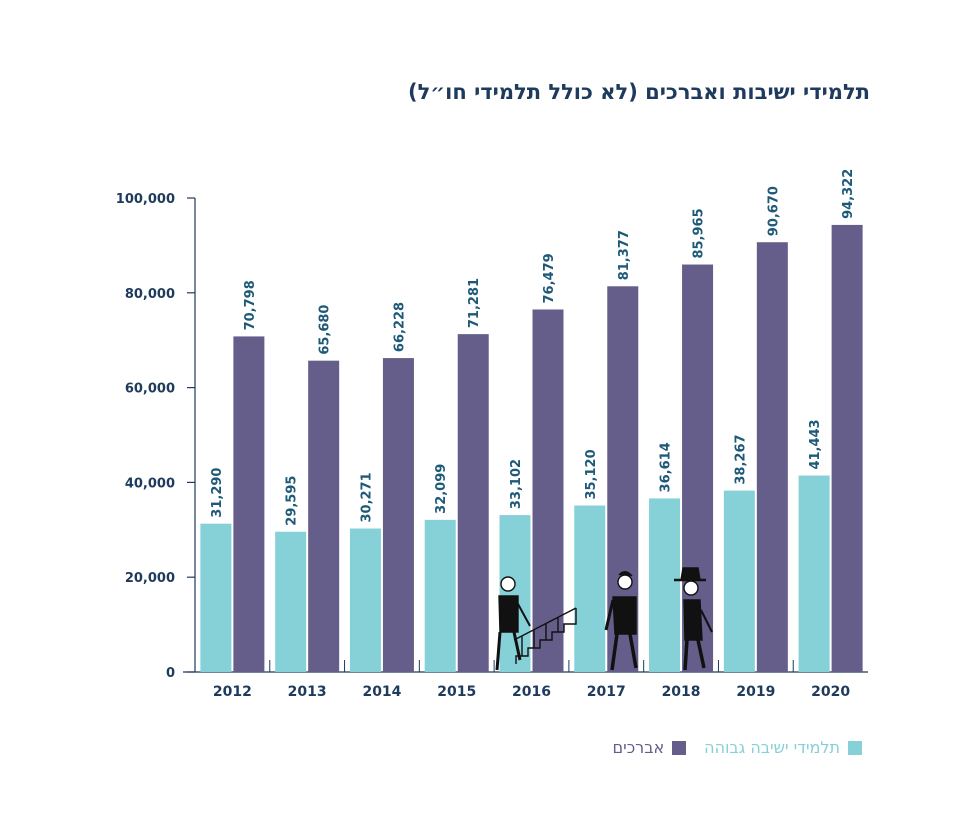 The width and height of the screenshot is (977, 840). What do you see at coordinates (699, 233) in the screenshot?
I see `value-label-series2-2018: 85,965` at bounding box center [699, 233].